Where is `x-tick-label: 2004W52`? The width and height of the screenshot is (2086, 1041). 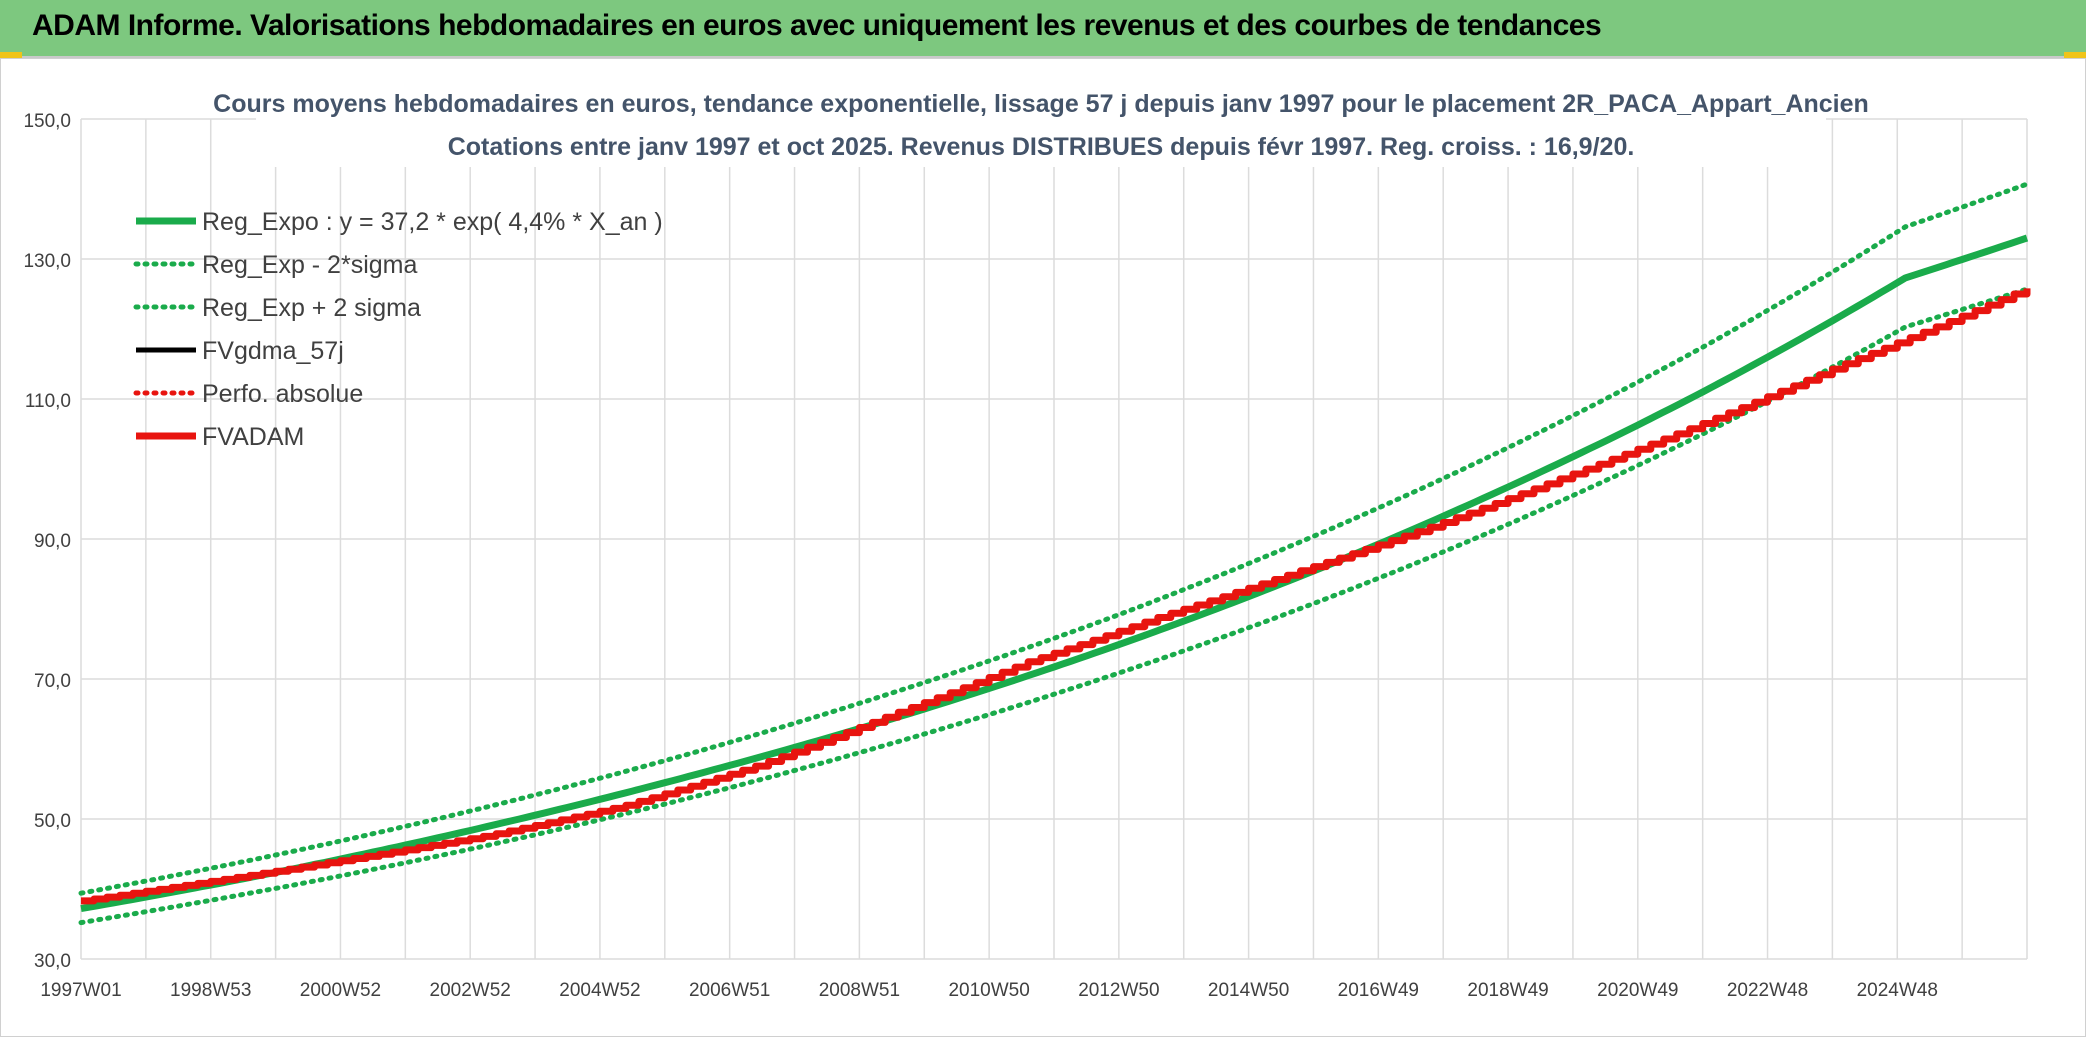 x-tick-label: 2004W52 is located at coordinates (599, 990).